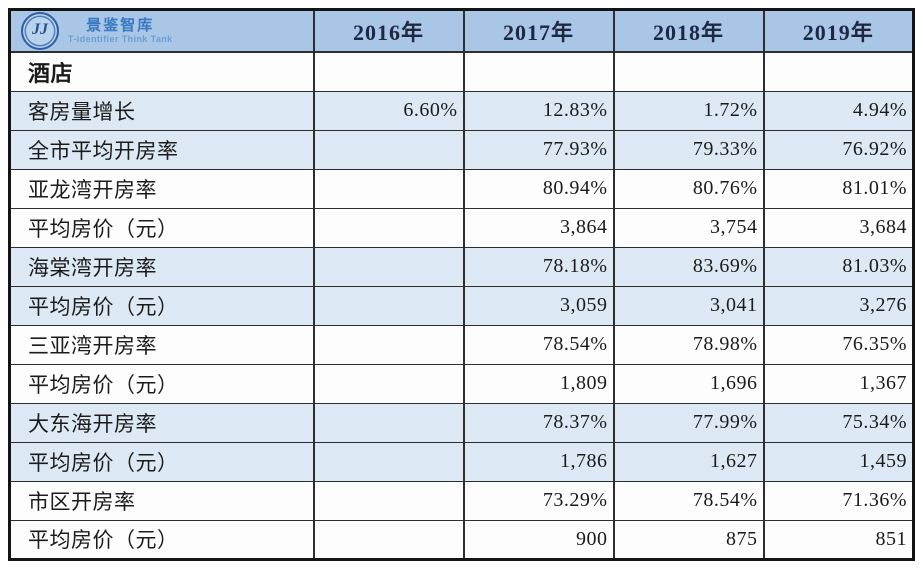 The height and width of the screenshot is (571, 919). What do you see at coordinates (688, 383) in the screenshot?
I see `value-cell: 1,696` at bounding box center [688, 383].